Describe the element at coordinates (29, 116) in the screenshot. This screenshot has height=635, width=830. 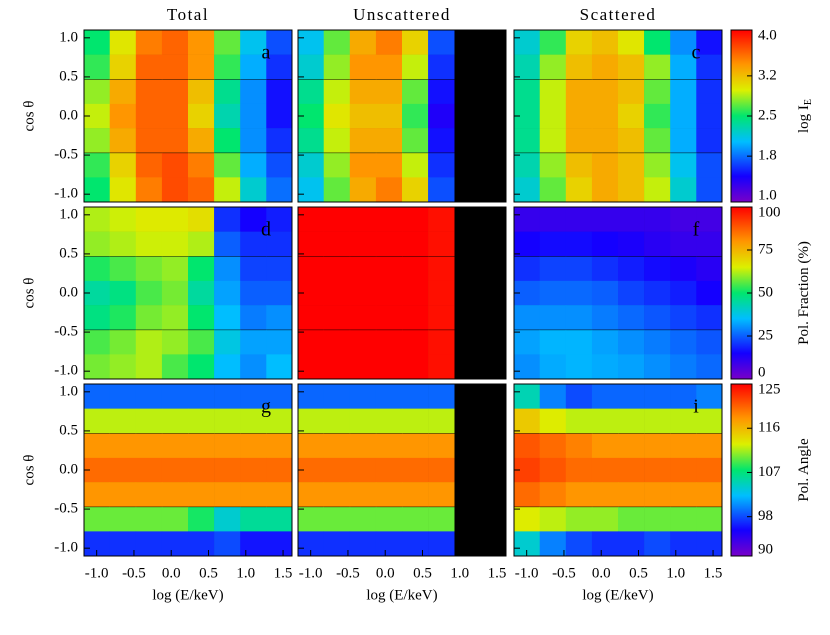
I see `y-axis-label: cos θ` at that location.